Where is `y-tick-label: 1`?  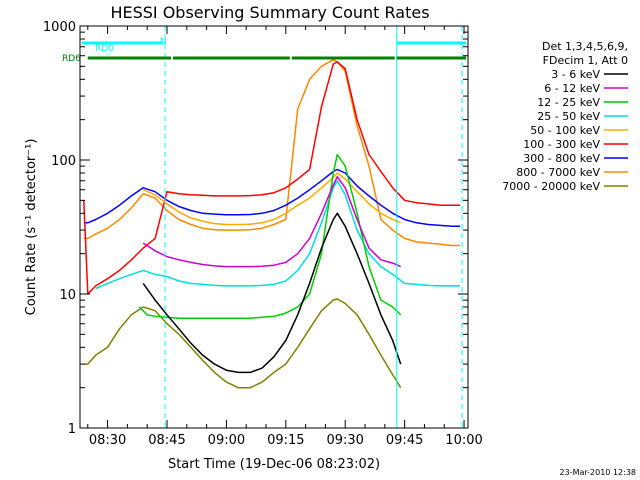 y-tick-label: 1 is located at coordinates (72, 429).